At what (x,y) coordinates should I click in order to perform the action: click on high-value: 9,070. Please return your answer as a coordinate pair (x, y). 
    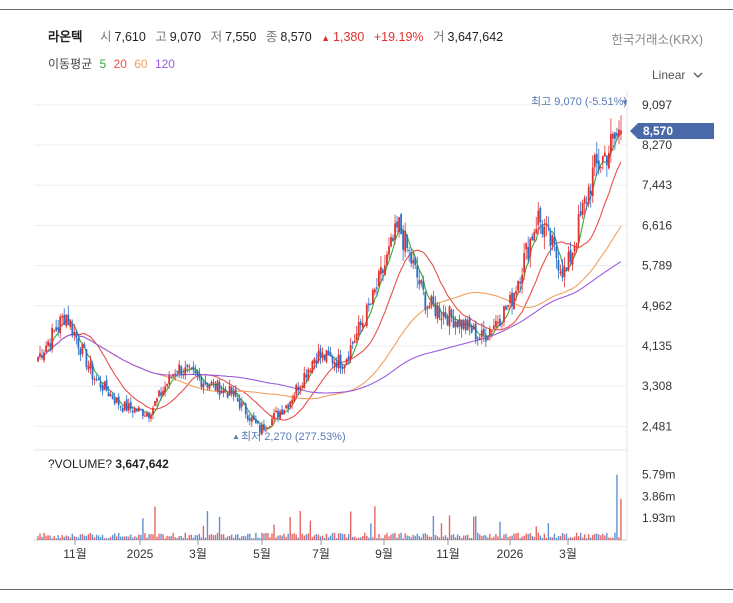
    Looking at the image, I should click on (185, 37).